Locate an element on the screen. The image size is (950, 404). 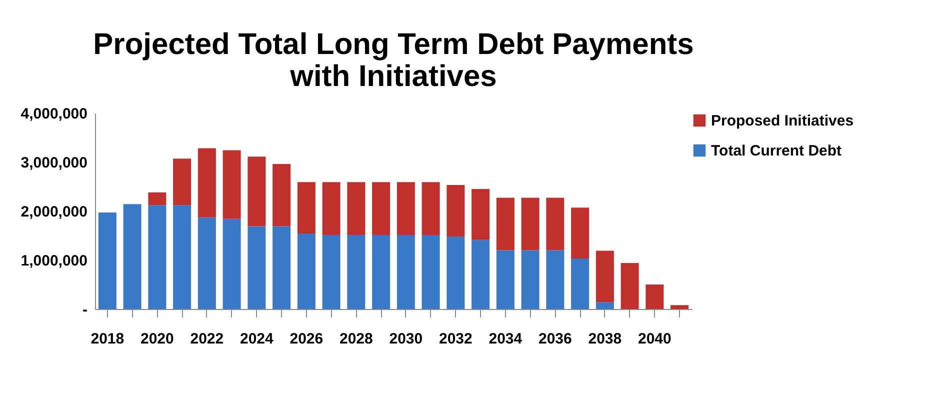
x-tick-label: 2038 is located at coordinates (605, 339).